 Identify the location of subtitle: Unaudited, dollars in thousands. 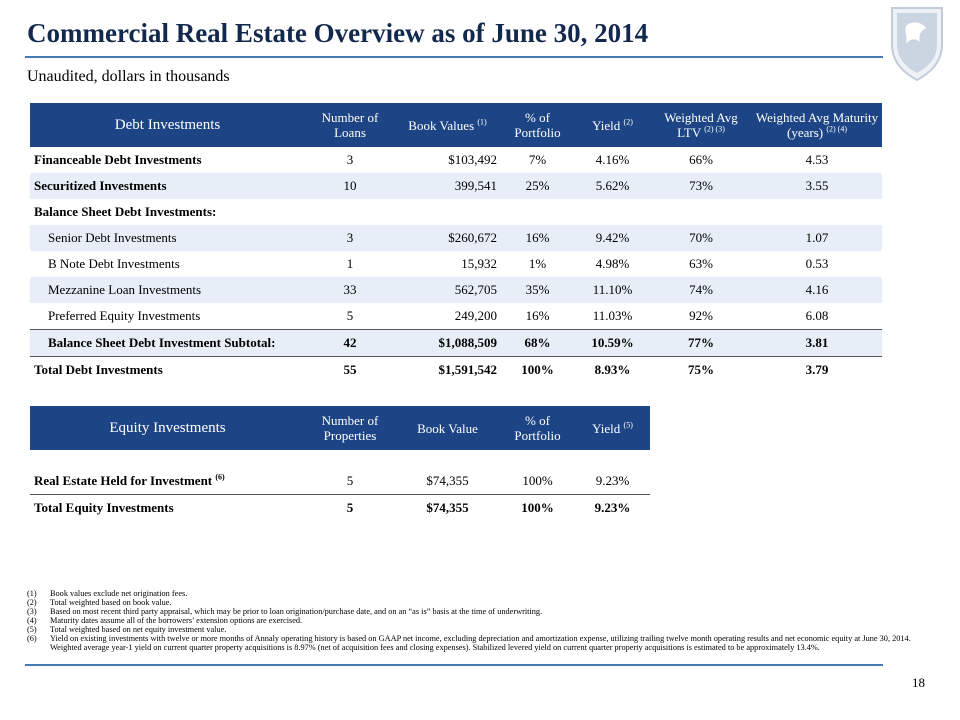
(128, 76).